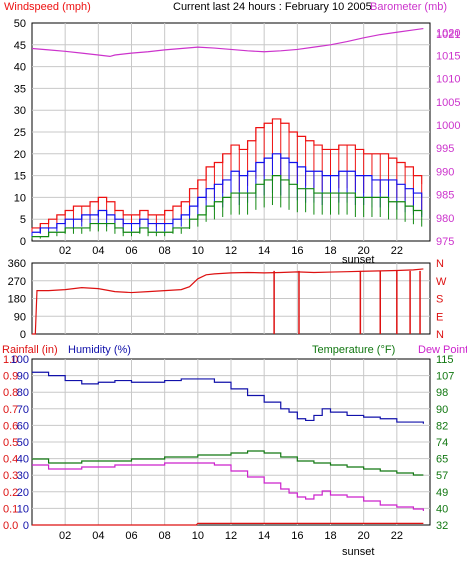 The height and width of the screenshot is (563, 467). I want to click on wind-xtick-18: 18, so click(330, 251).